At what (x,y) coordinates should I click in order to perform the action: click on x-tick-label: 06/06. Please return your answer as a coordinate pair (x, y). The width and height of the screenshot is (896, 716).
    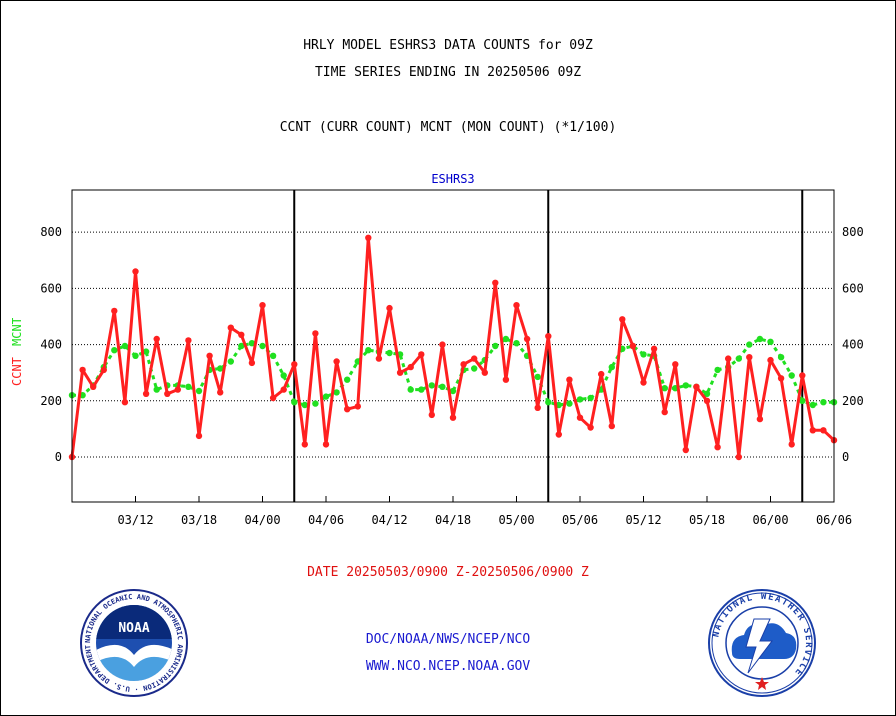
    Looking at the image, I should click on (834, 520).